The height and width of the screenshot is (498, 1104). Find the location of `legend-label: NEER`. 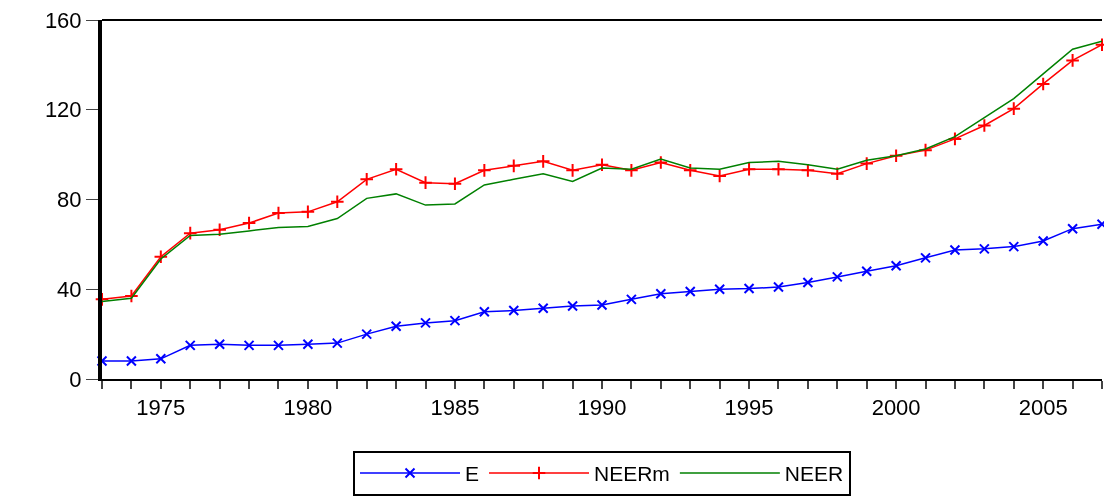

legend-label: NEER is located at coordinates (814, 474).